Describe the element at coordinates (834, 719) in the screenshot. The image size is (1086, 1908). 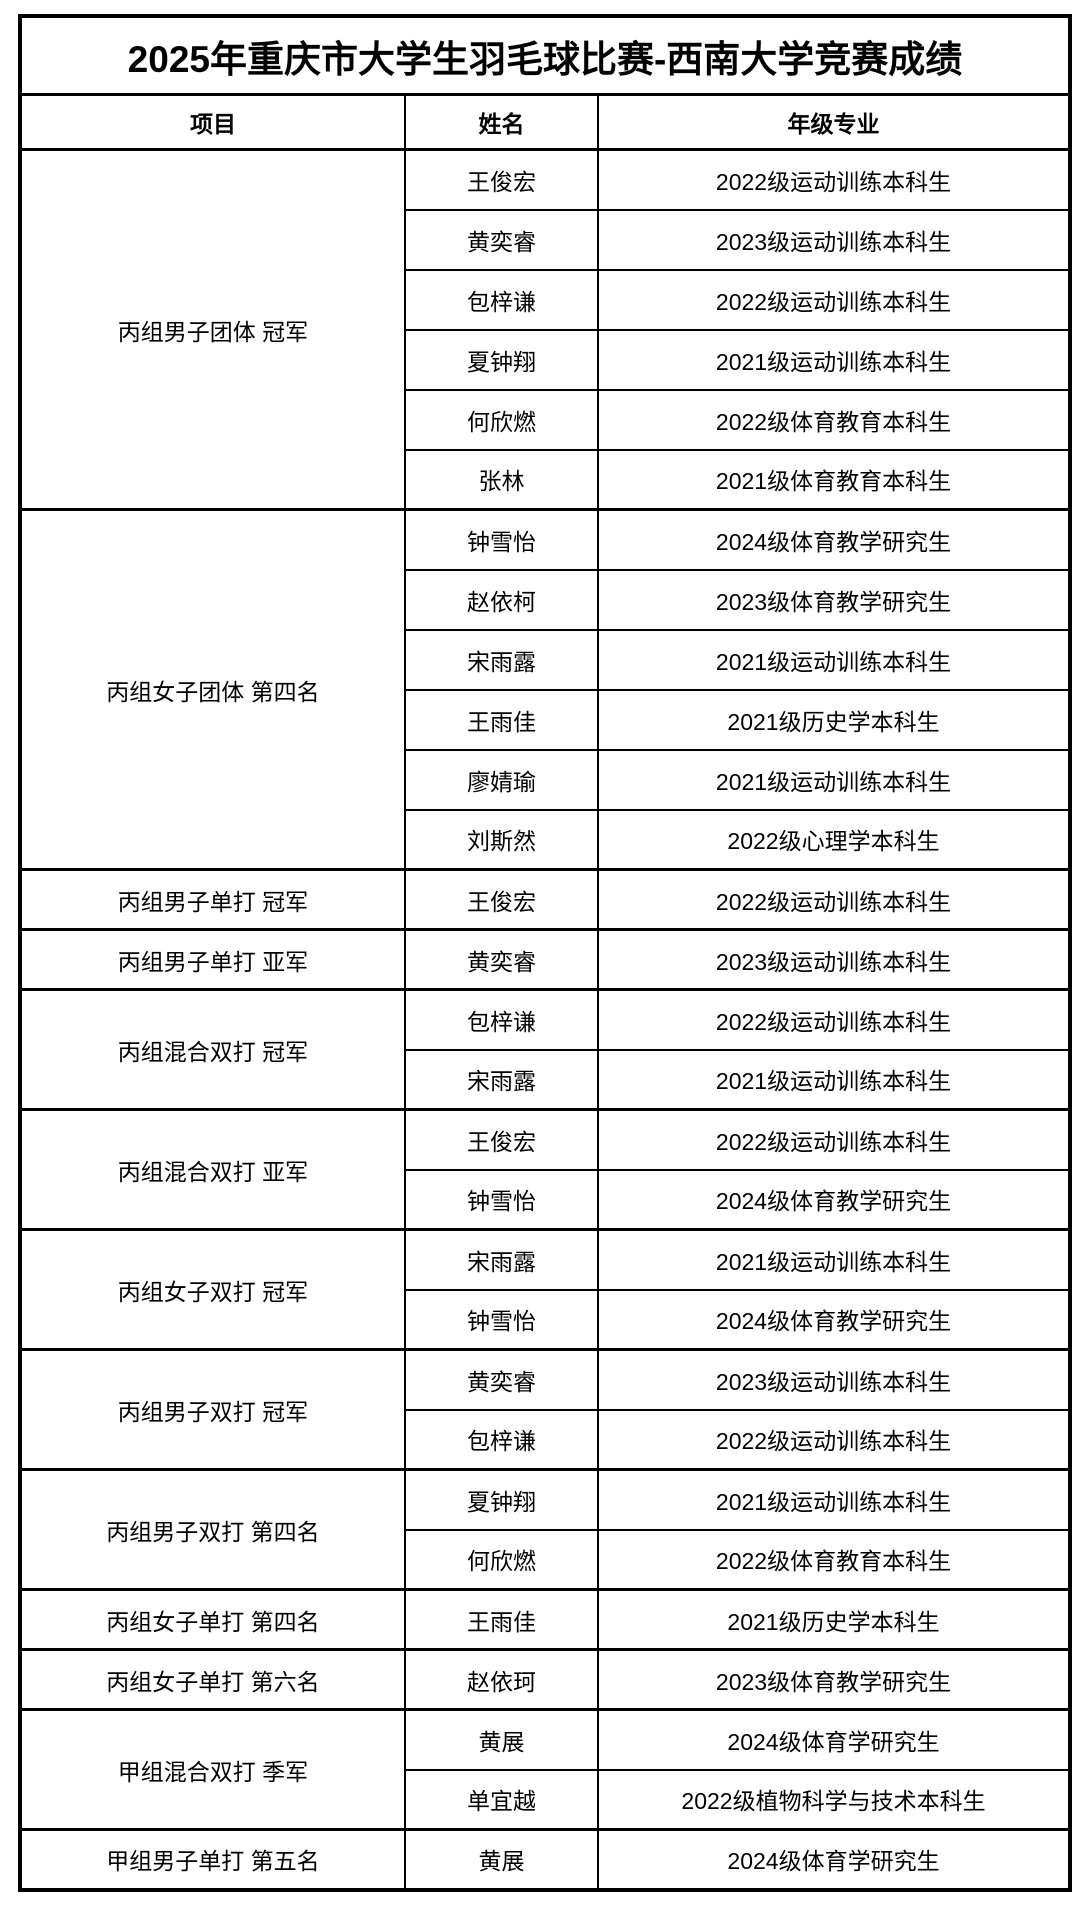
I see `major-cell: 2021级历史学本科生` at that location.